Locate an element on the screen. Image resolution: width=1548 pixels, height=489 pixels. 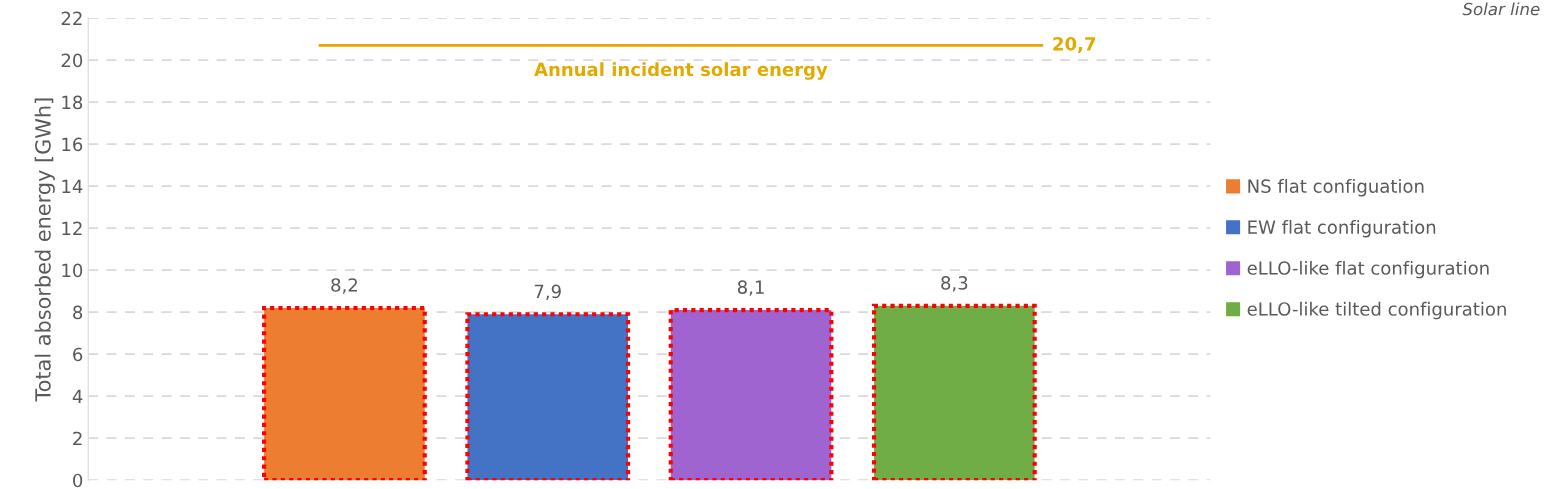
data-label: 8,2 is located at coordinates (344, 286).